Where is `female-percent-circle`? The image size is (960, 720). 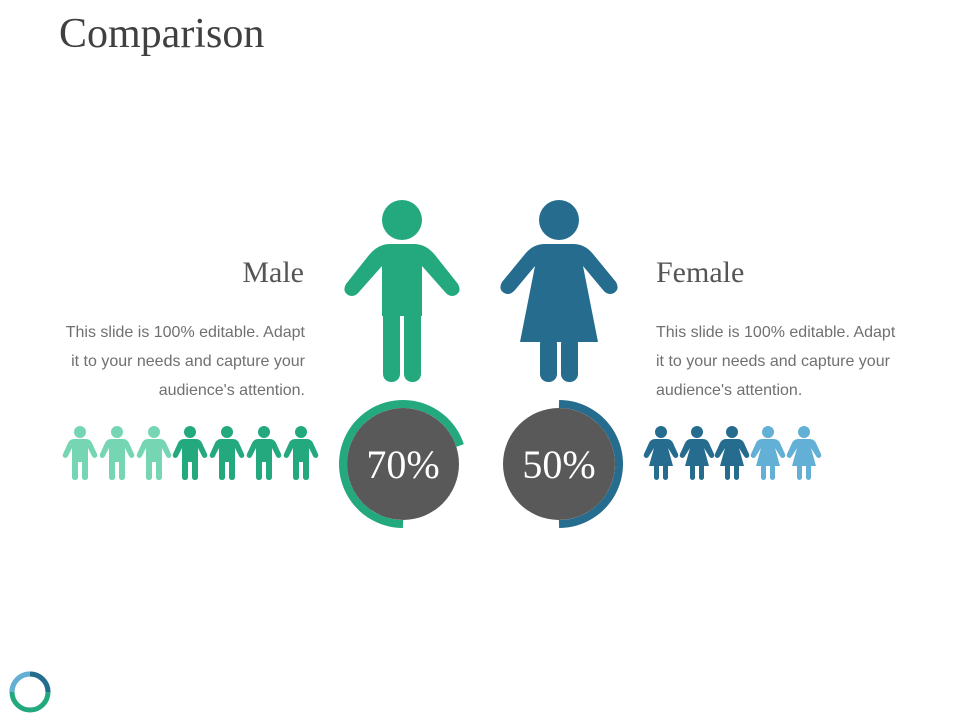
female-percent-circle is located at coordinates (559, 464).